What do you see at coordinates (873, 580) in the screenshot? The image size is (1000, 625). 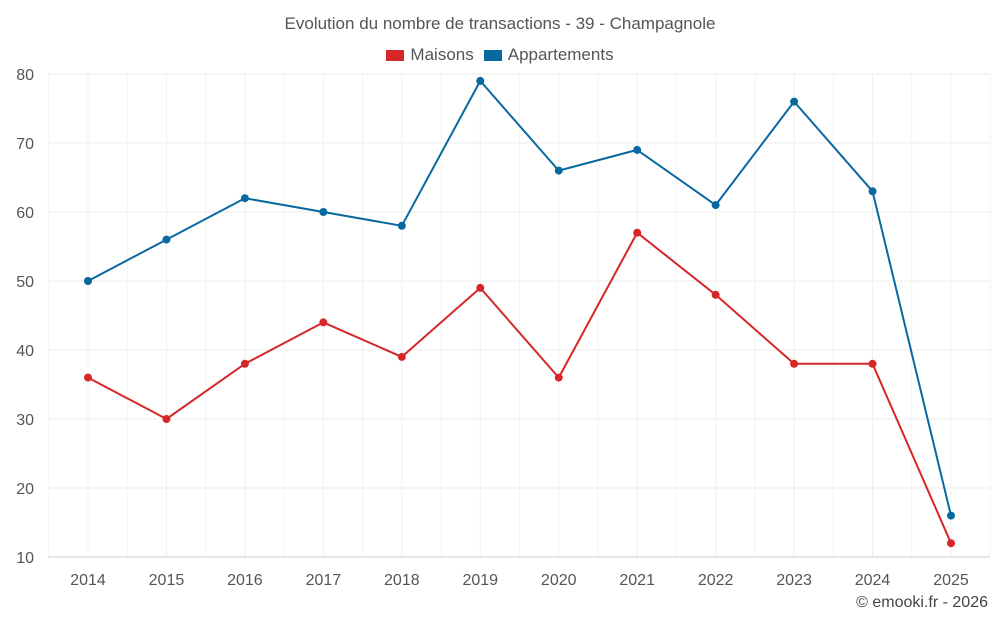 I see `x-tick-label: 2024` at bounding box center [873, 580].